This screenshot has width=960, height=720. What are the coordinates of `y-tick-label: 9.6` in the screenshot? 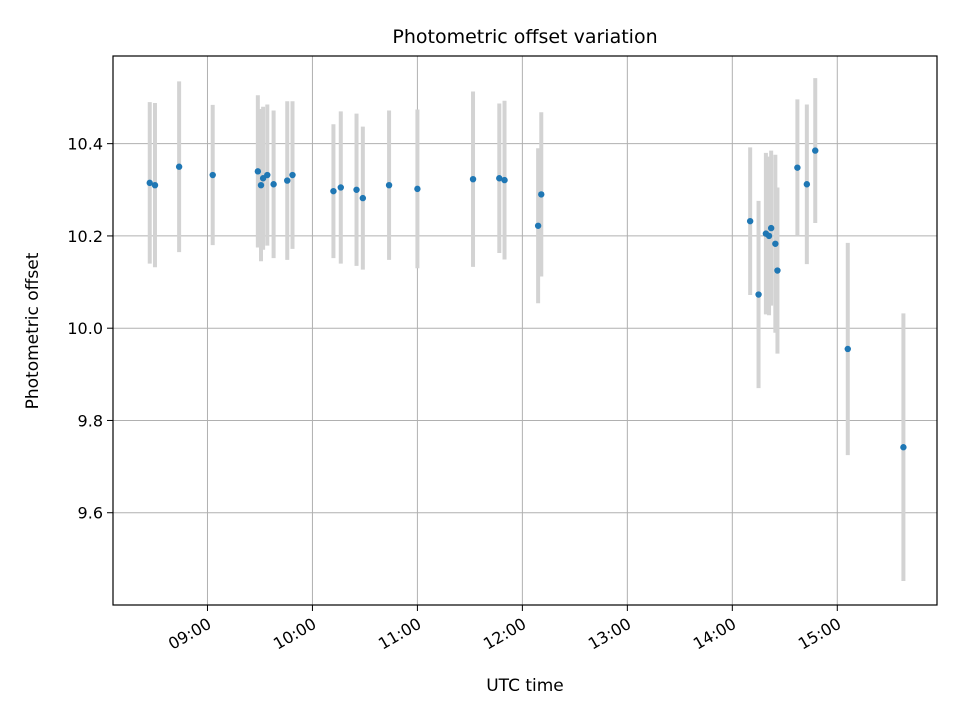 It's located at (90, 513).